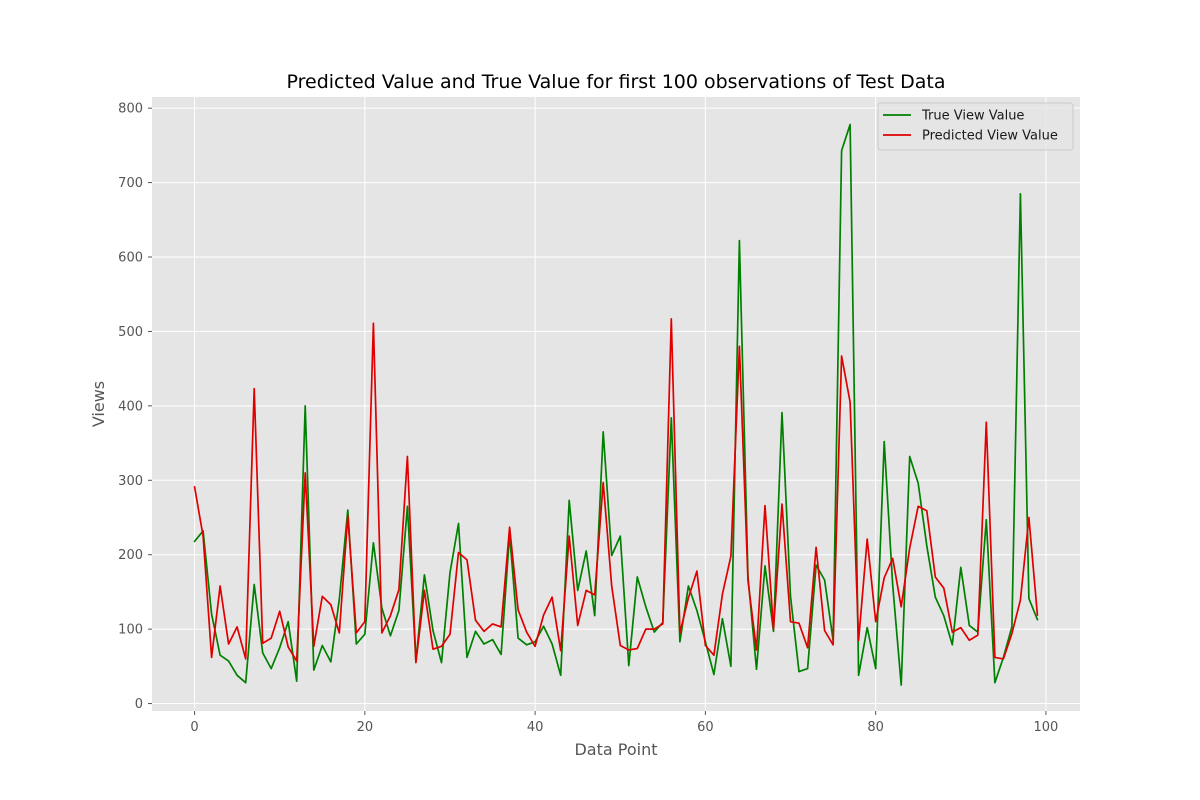  What do you see at coordinates (705, 727) in the screenshot?
I see `x-tick-label: 60` at bounding box center [705, 727].